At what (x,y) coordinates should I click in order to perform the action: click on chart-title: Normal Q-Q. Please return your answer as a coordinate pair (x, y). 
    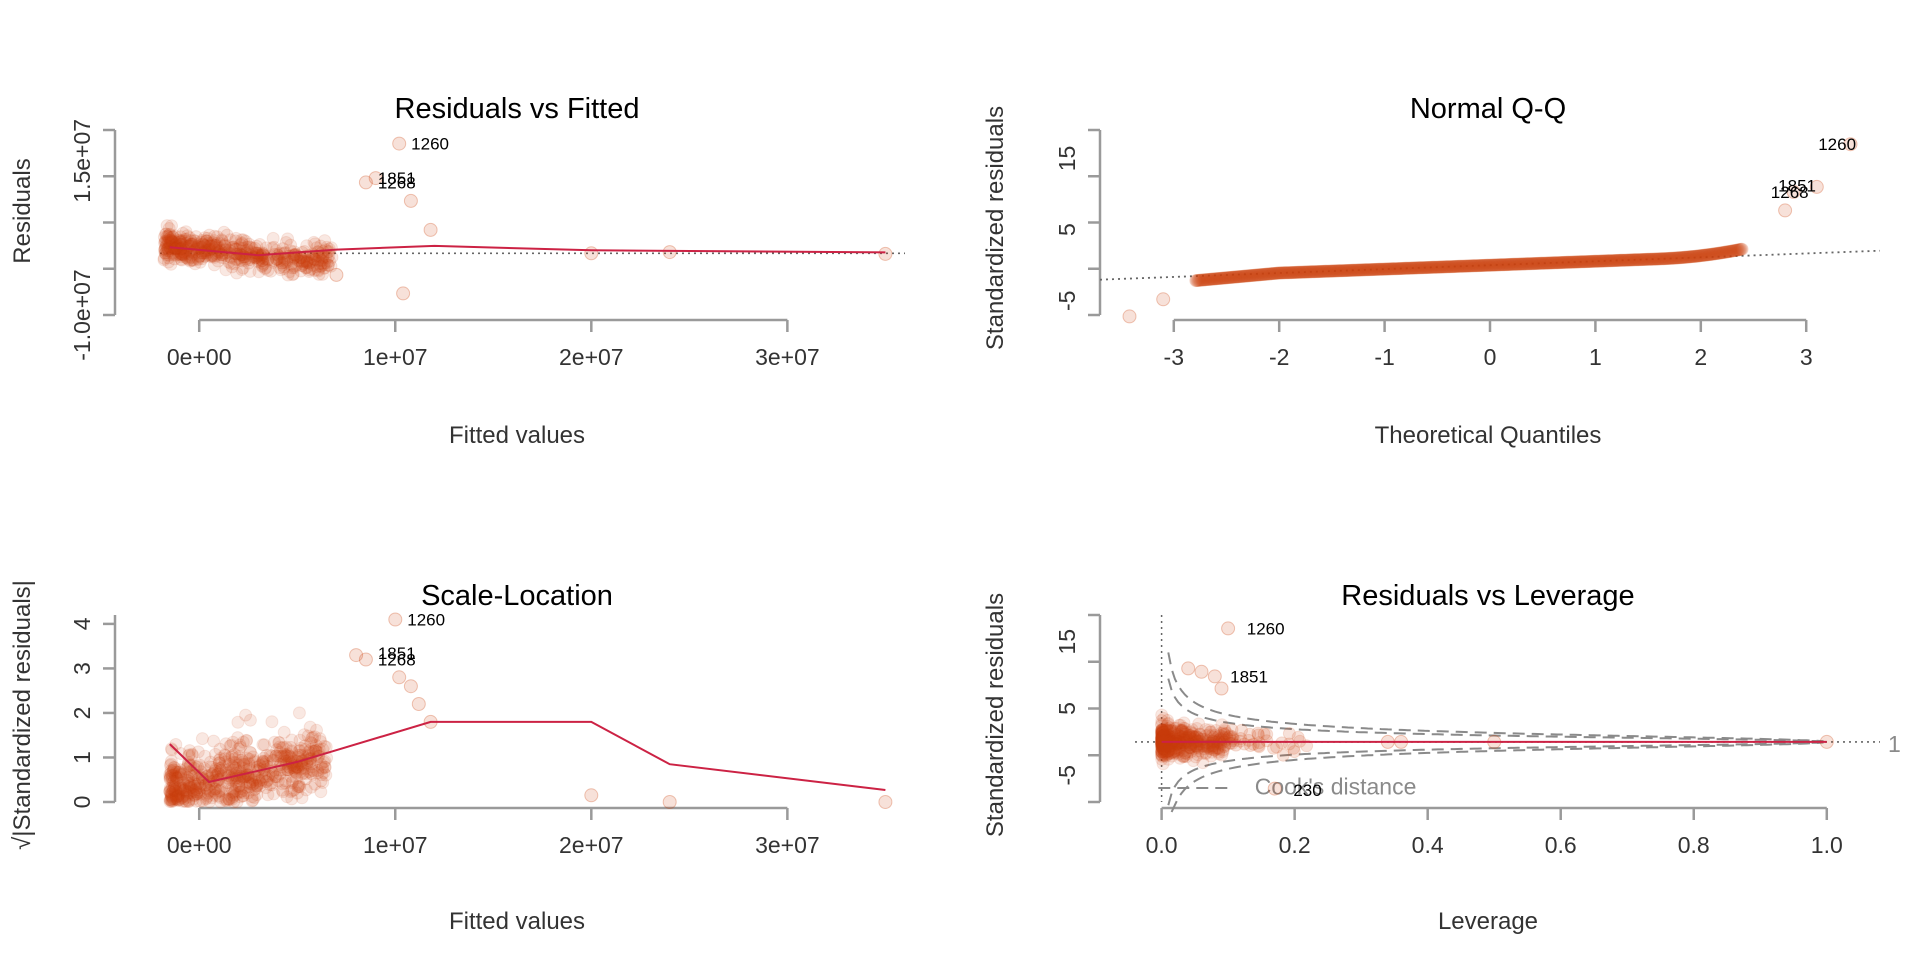
    Looking at the image, I should click on (1488, 109).